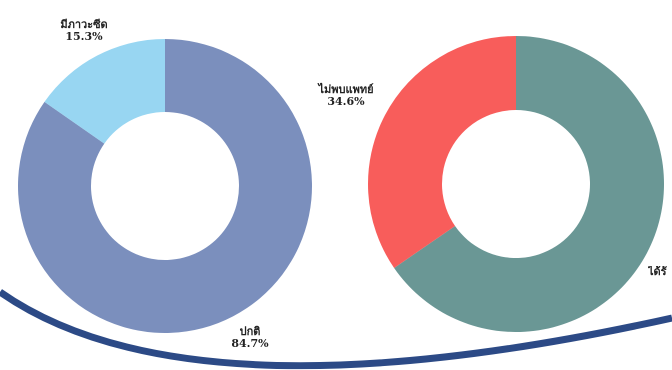  I want to click on label-normal-value: 84.7%, so click(250, 343).